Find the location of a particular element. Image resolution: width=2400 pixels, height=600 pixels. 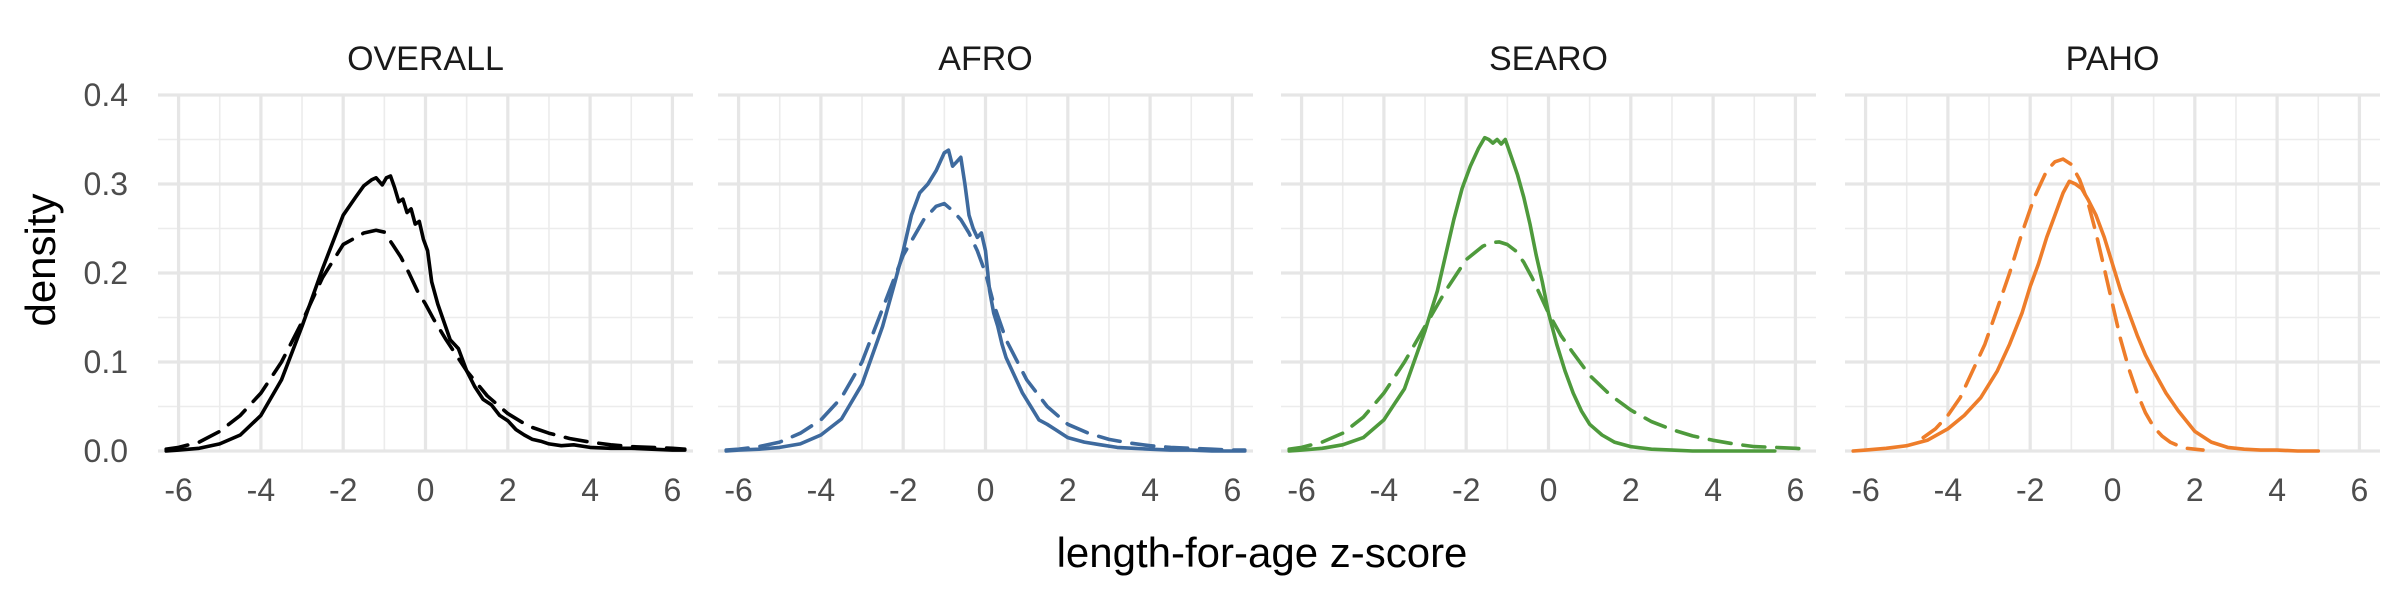

y-axis-title: density is located at coordinates (40, 259).